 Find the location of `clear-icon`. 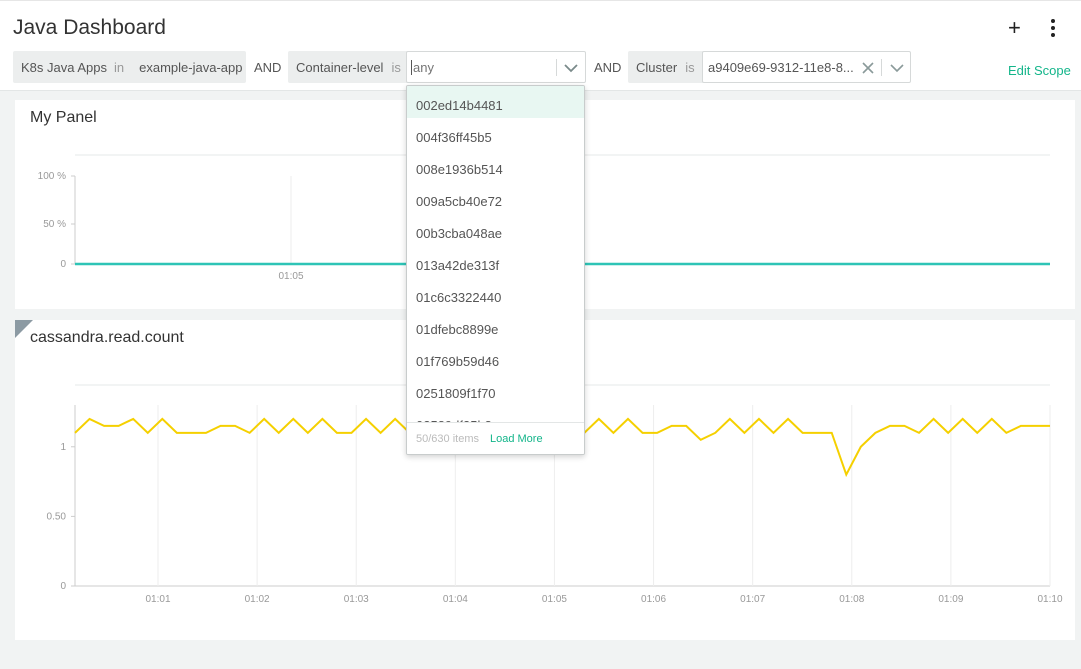

clear-icon is located at coordinates (868, 68).